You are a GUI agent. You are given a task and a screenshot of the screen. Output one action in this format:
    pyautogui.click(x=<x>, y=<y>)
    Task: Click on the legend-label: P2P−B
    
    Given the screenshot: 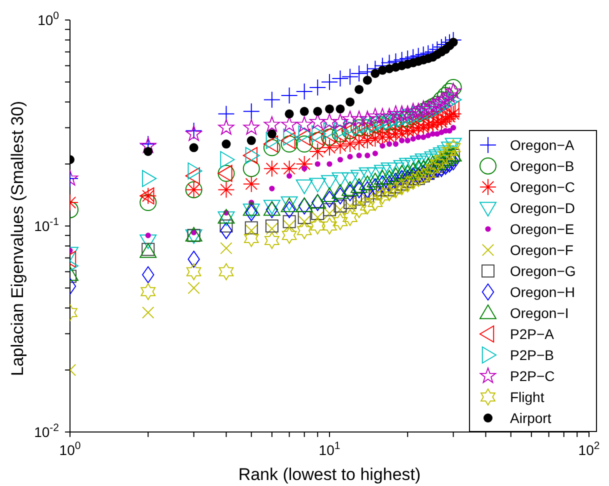 What is the action you would take?
    pyautogui.click(x=532, y=354)
    